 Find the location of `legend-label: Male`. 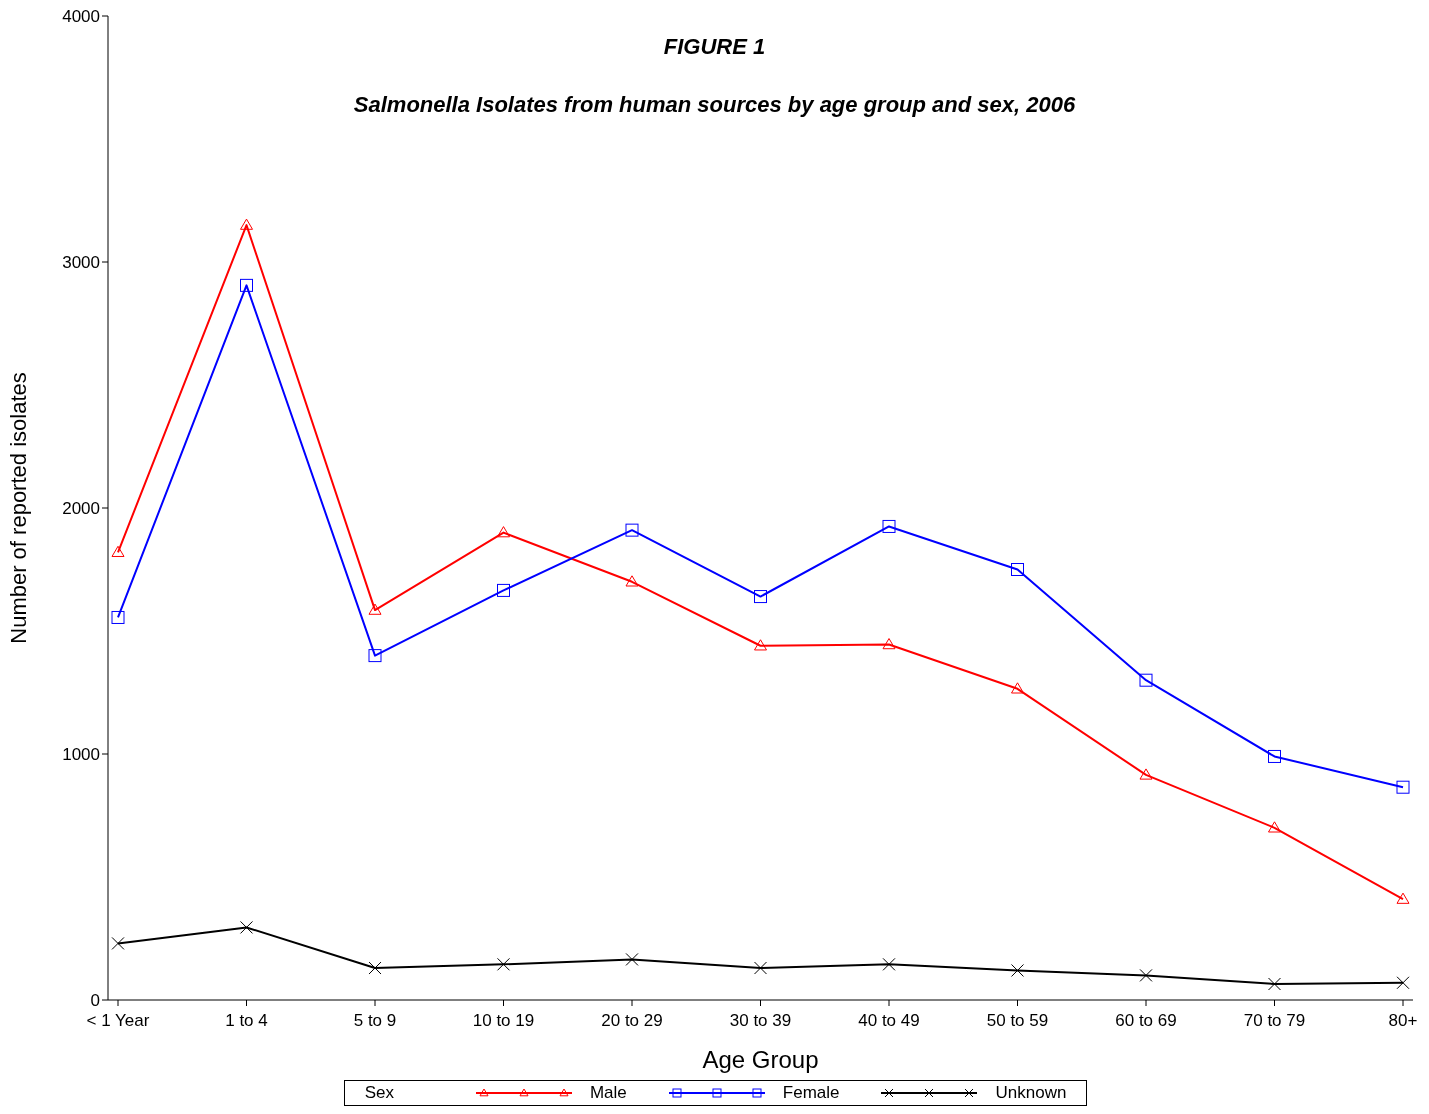

legend-label: Male is located at coordinates (608, 1093).